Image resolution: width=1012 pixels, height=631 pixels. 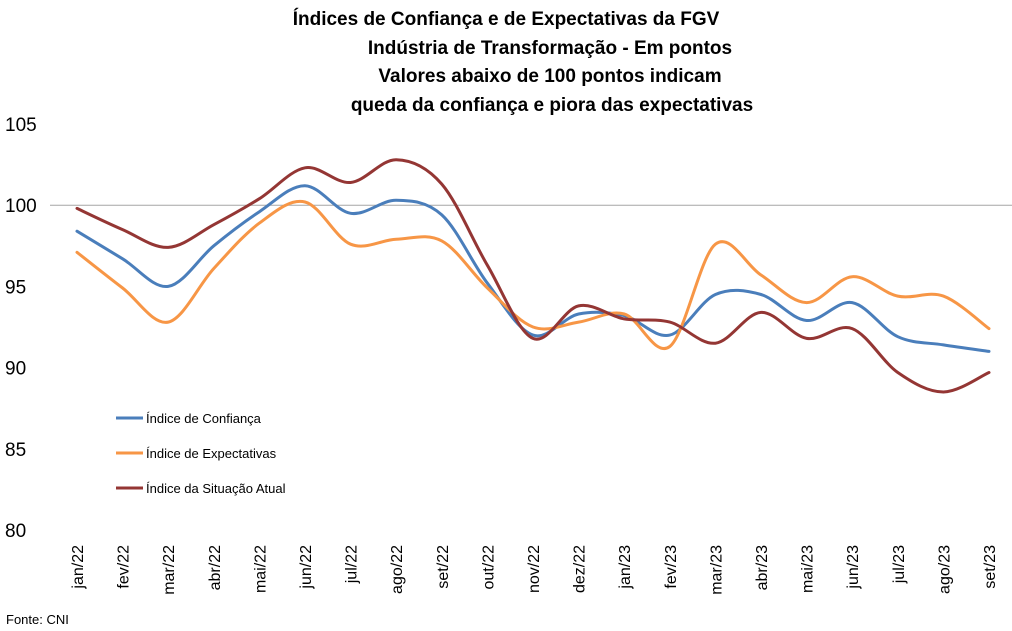 I want to click on title-line-3: Valores abaixo de 100 pontos indicam, so click(x=549, y=76).